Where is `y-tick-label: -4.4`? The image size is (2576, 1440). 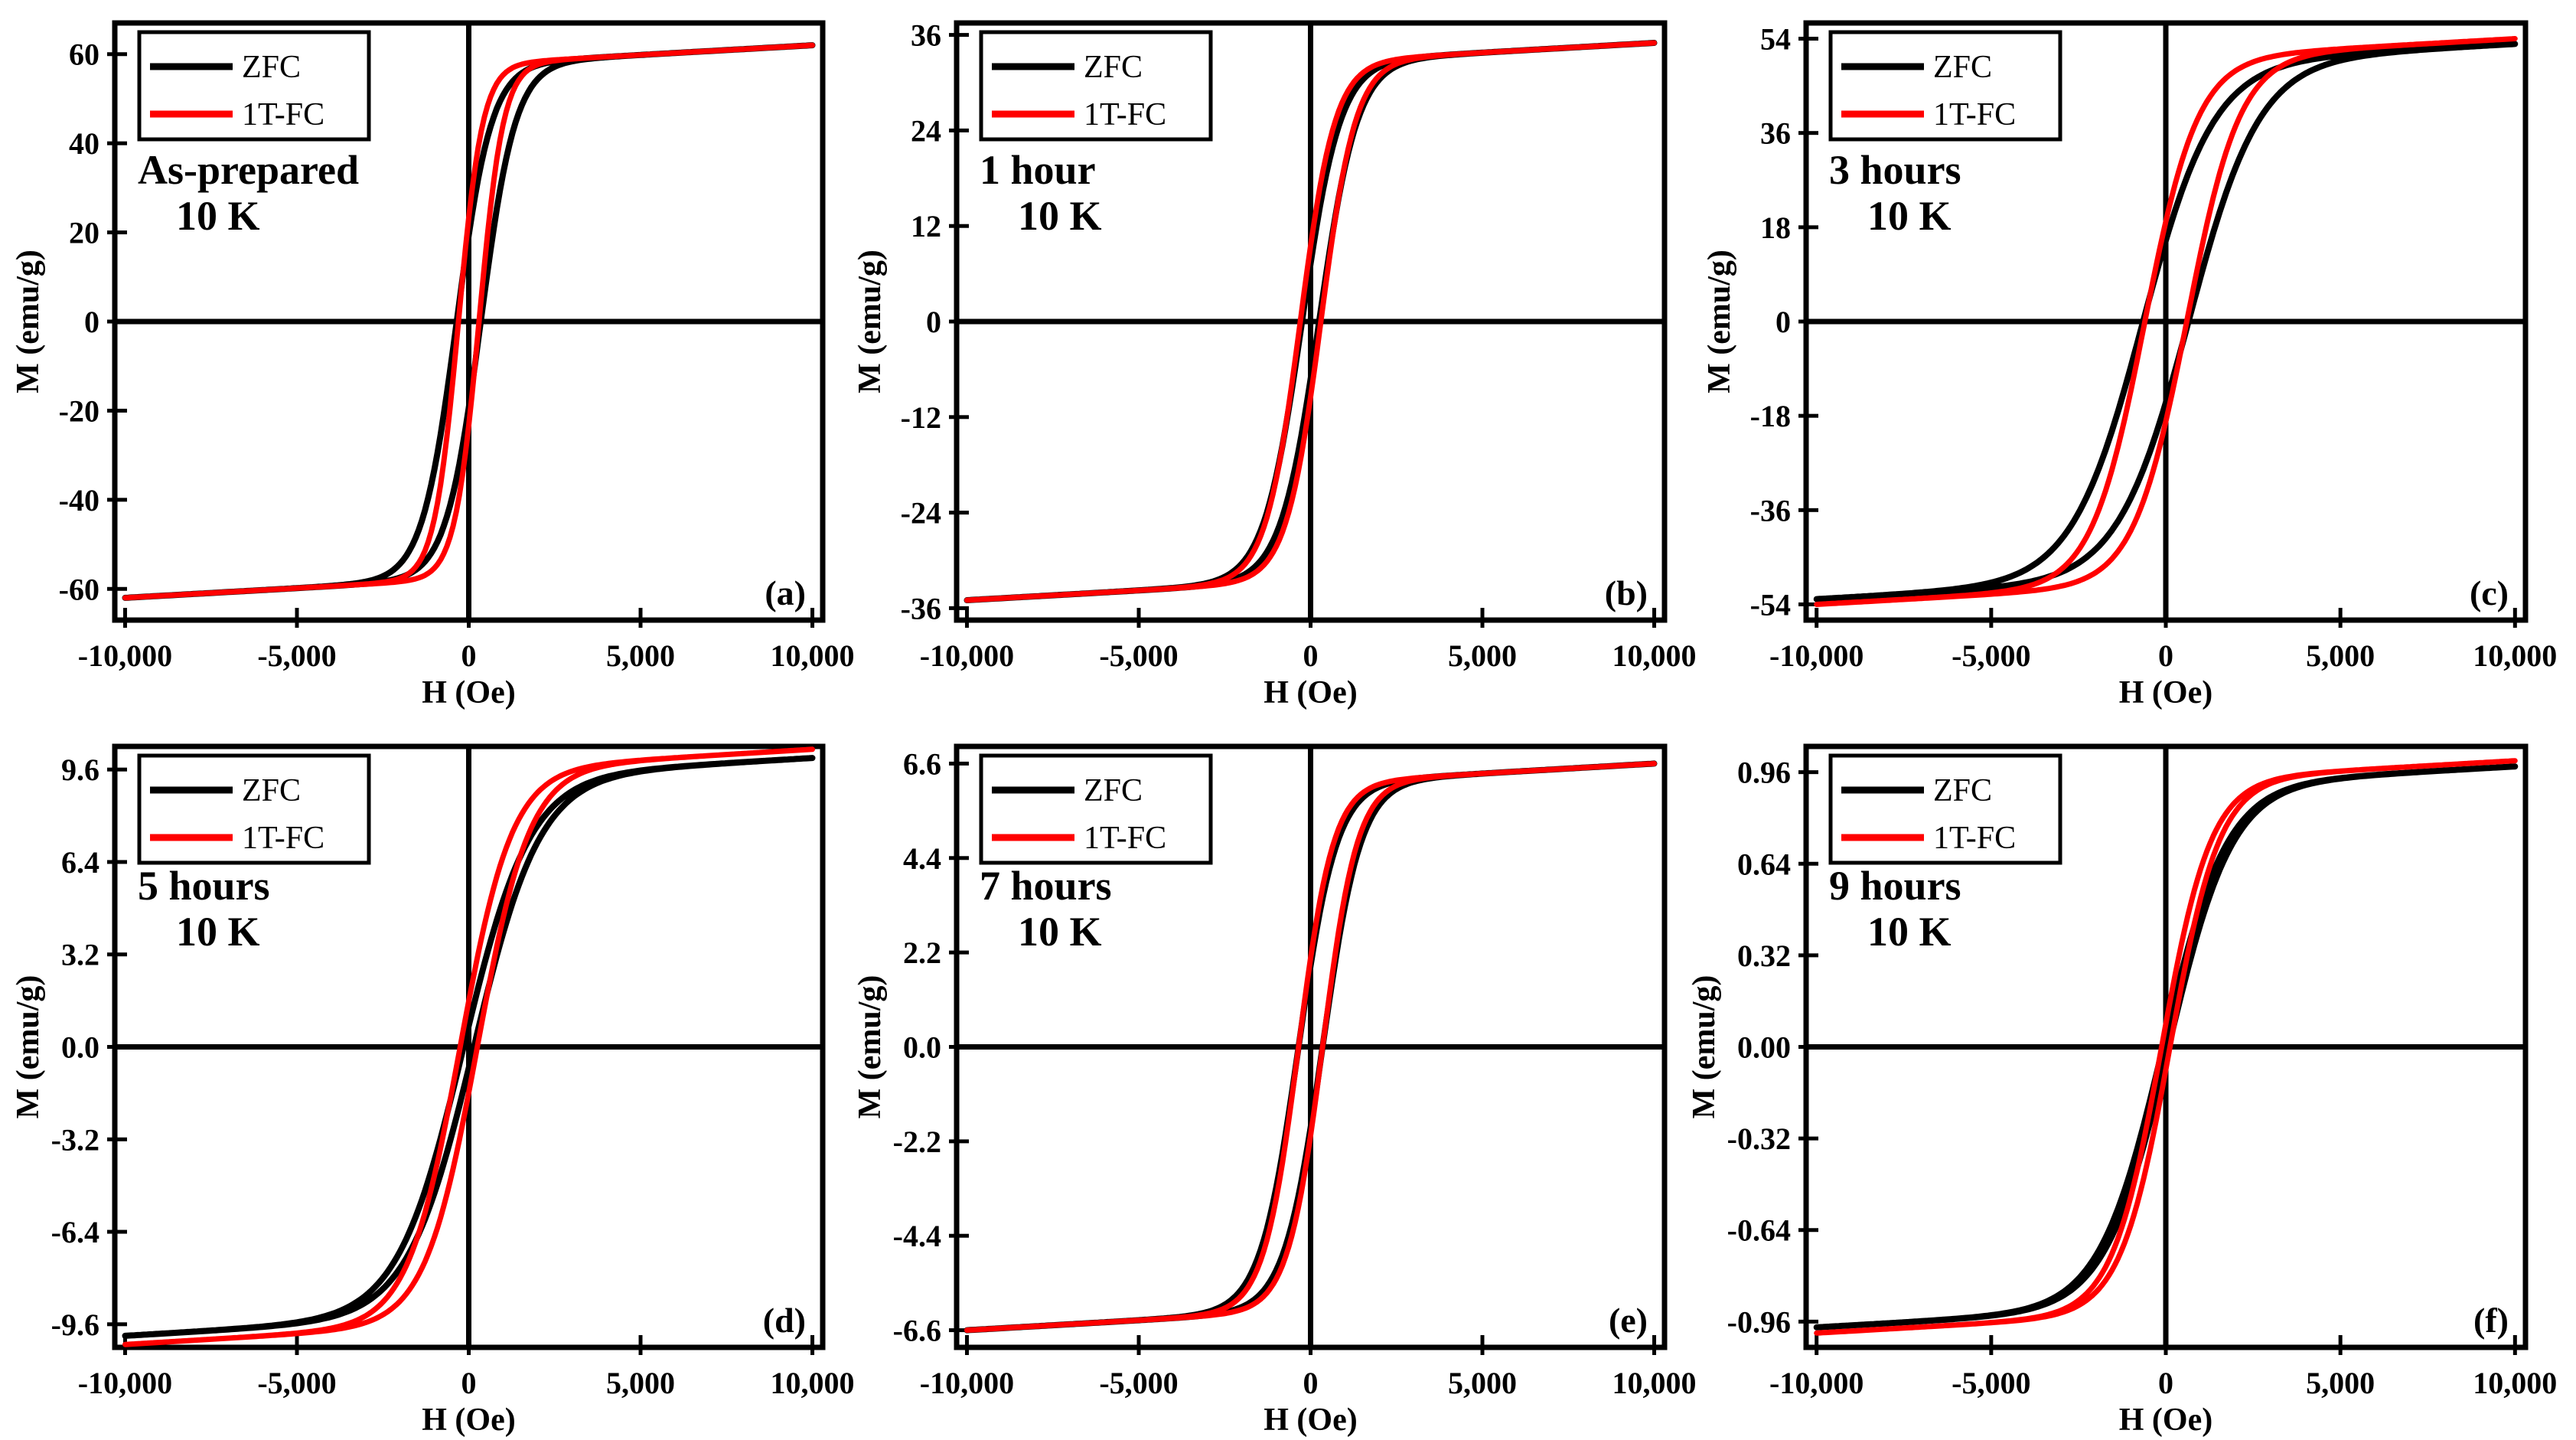
y-tick-label: -4.4 is located at coordinates (917, 1236).